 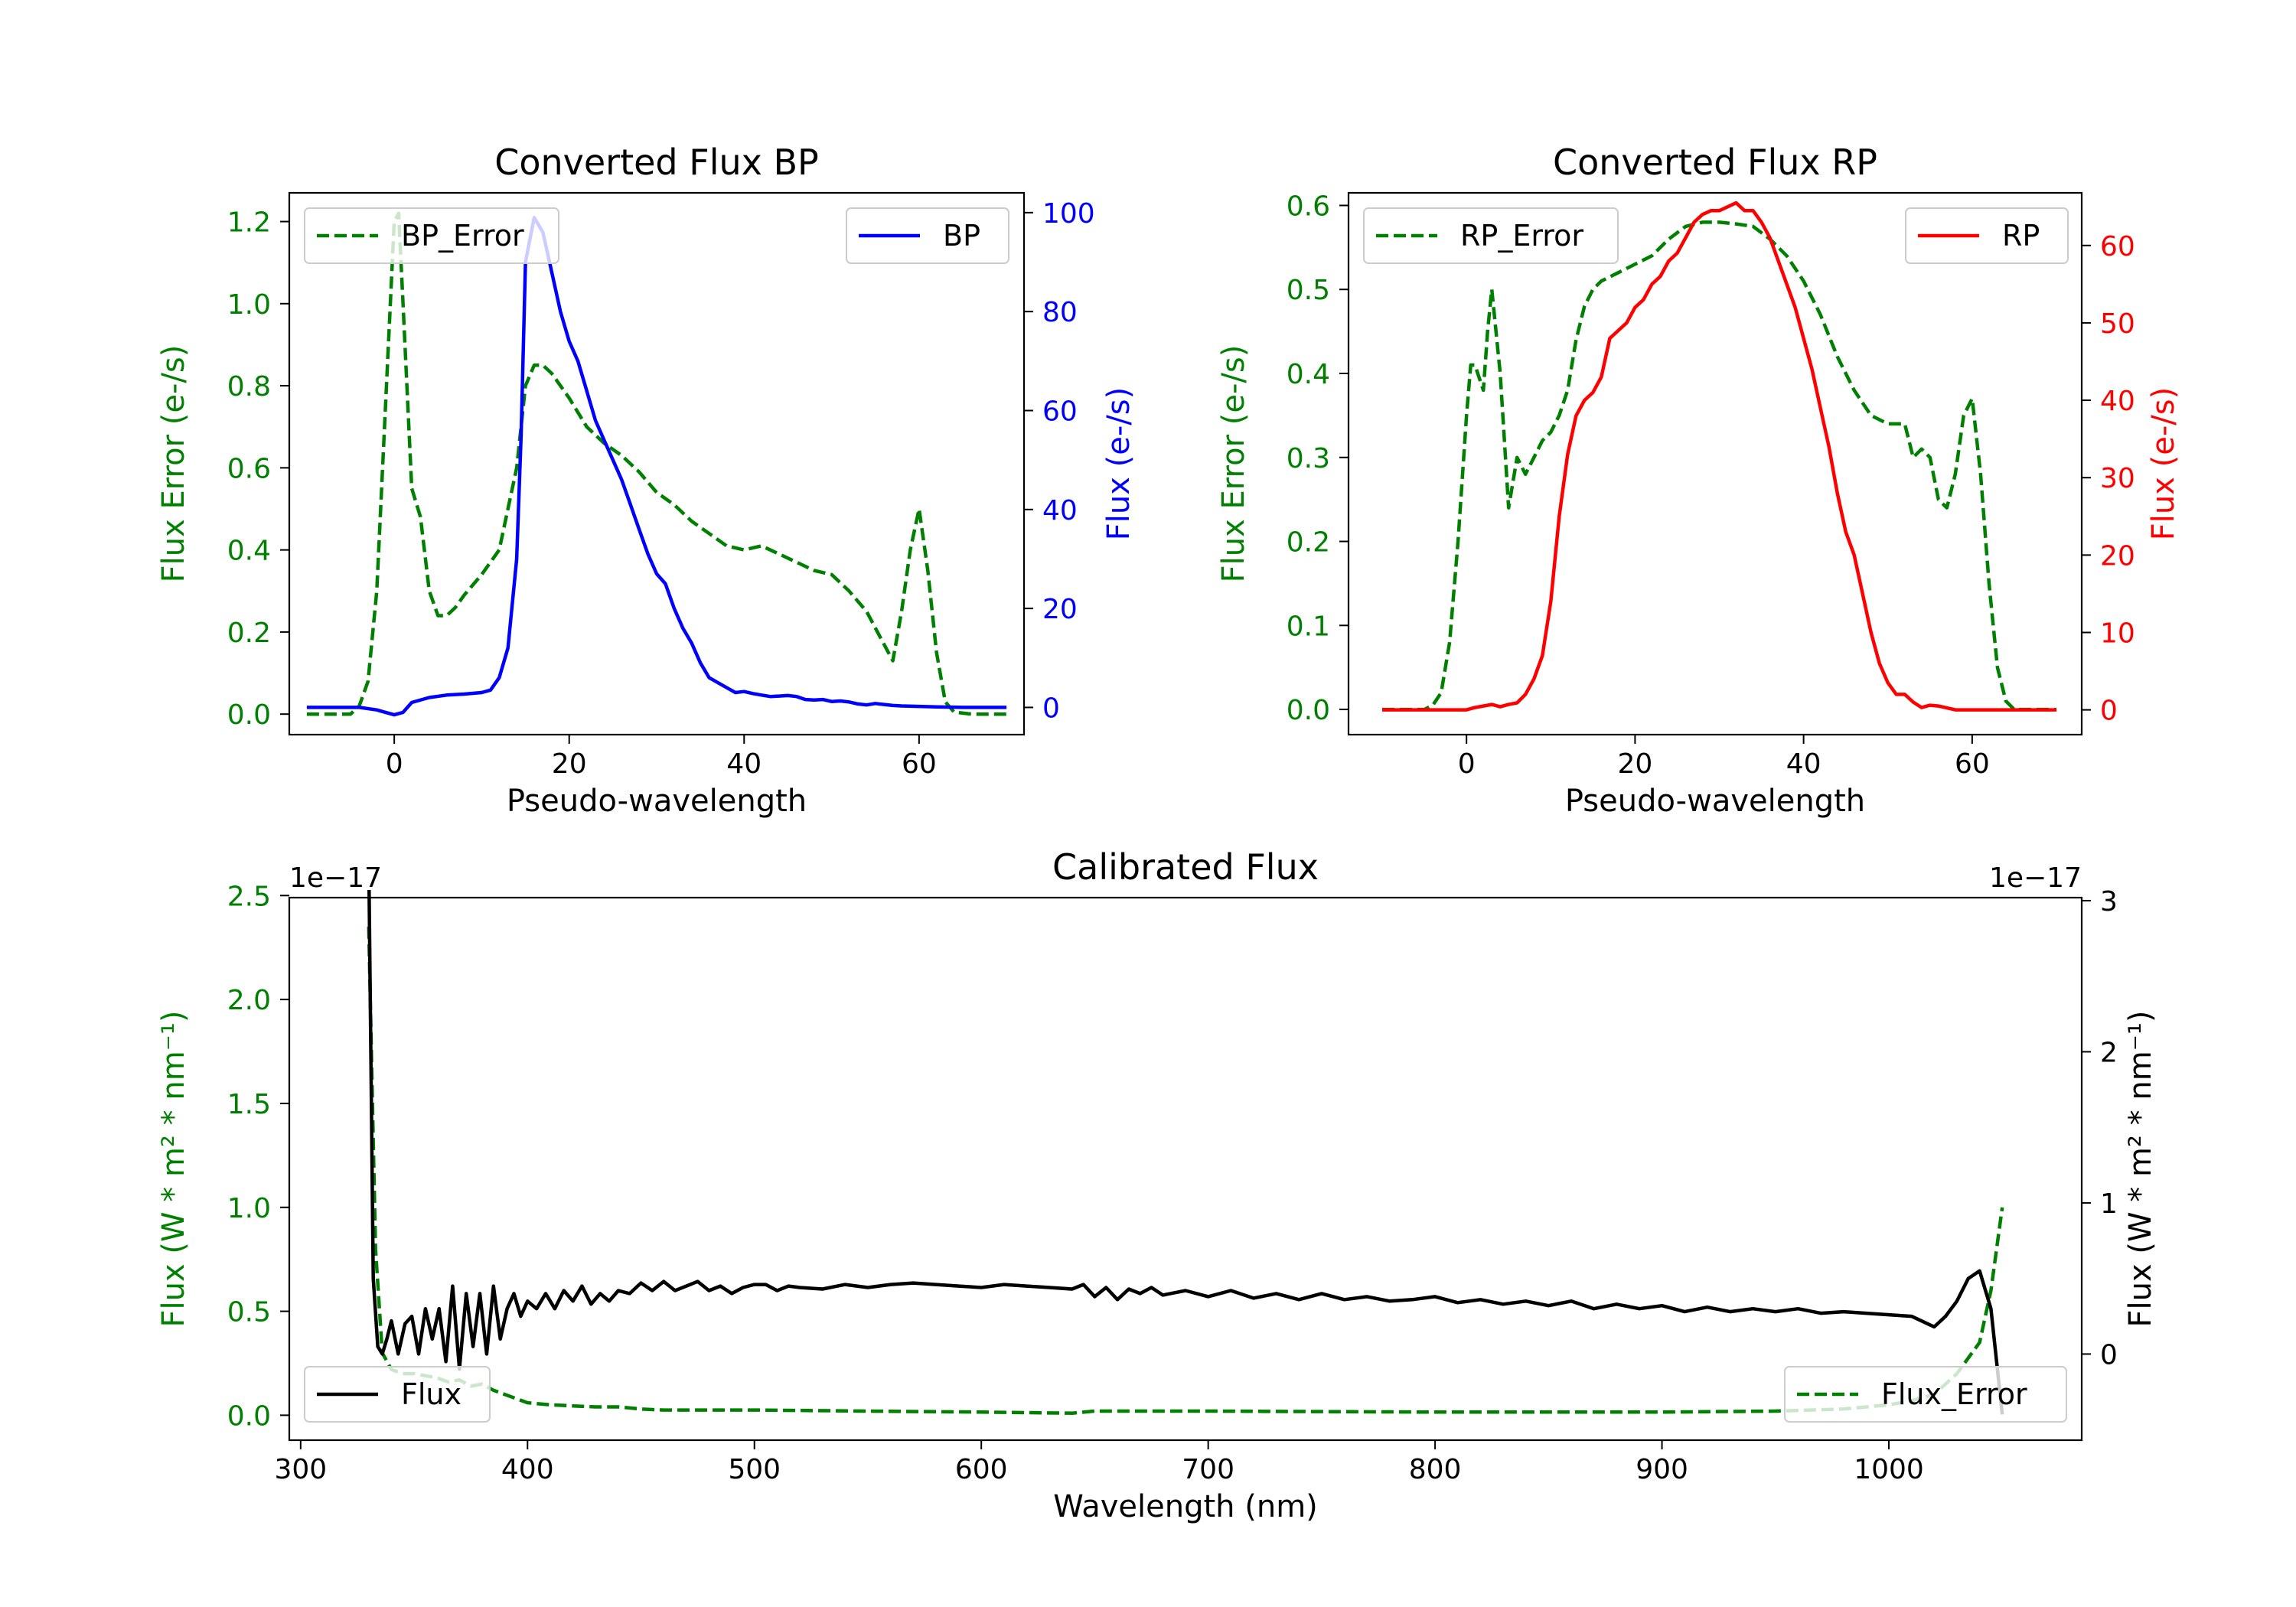 What do you see at coordinates (2109, 1204) in the screenshot?
I see `y-right-tick-label: 1` at bounding box center [2109, 1204].